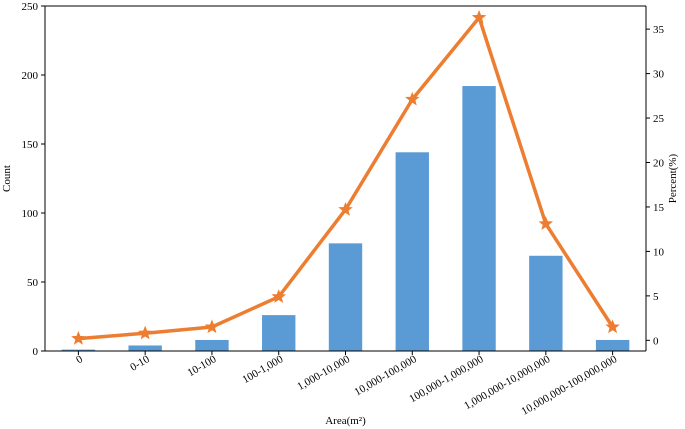  What do you see at coordinates (656, 341) in the screenshot?
I see `right-tick-label: 0` at bounding box center [656, 341].